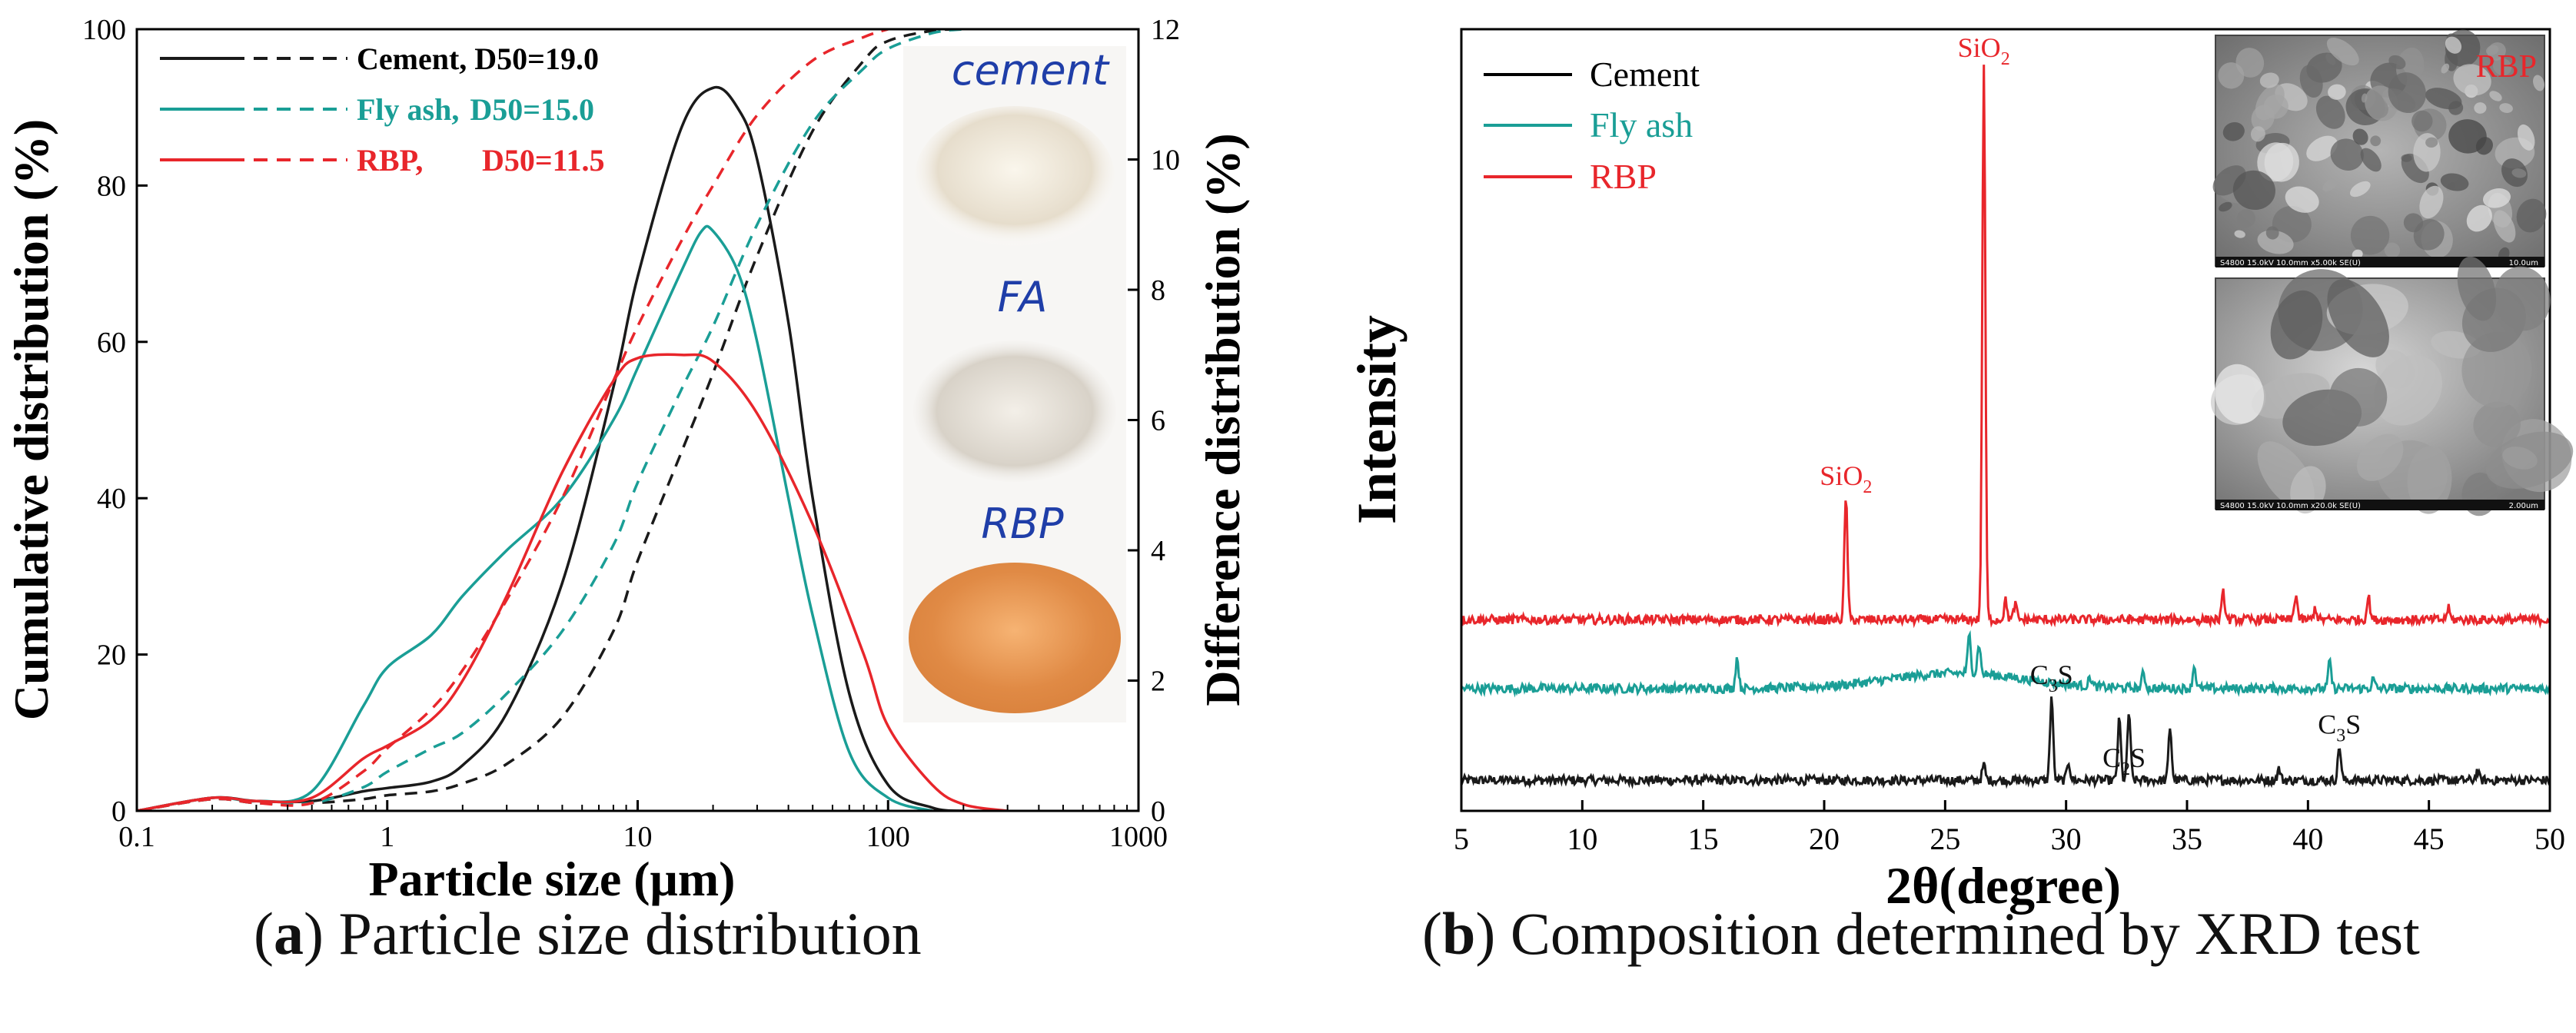 This screenshot has height=1033, width=2576. I want to click on psd-y2tick-label: 2, so click(1158, 682).